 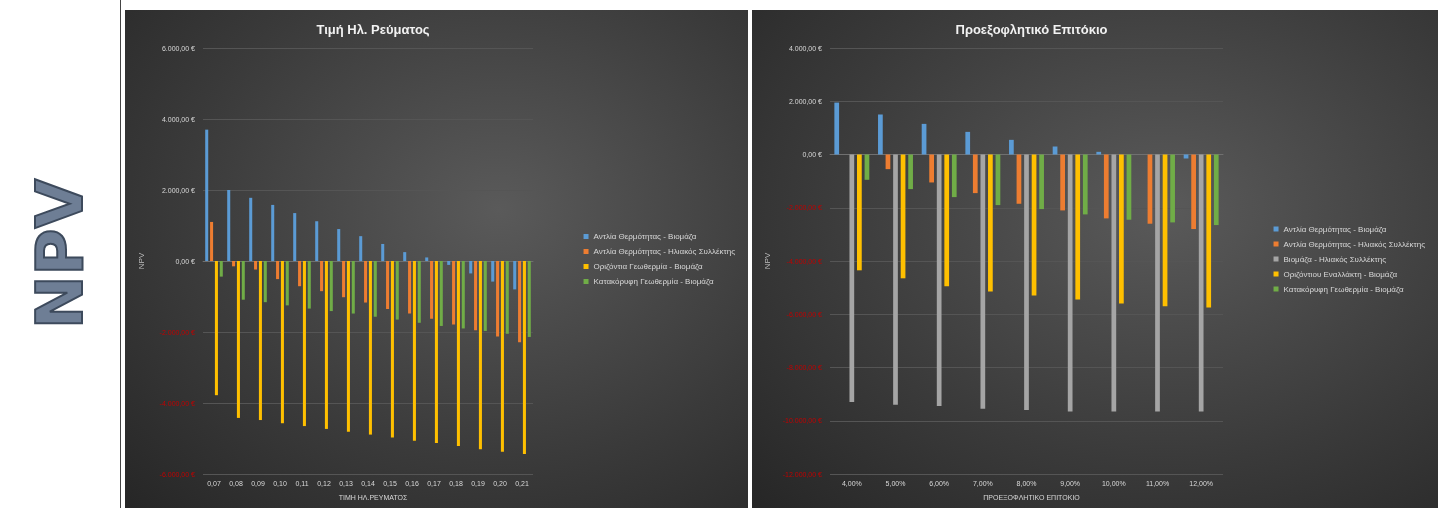 I want to click on text: NPV, so click(x=60, y=254).